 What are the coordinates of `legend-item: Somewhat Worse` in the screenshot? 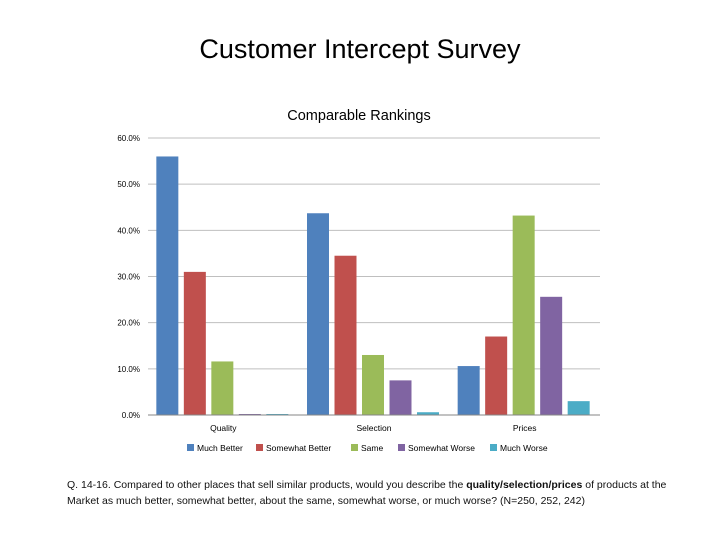 It's located at (436, 448).